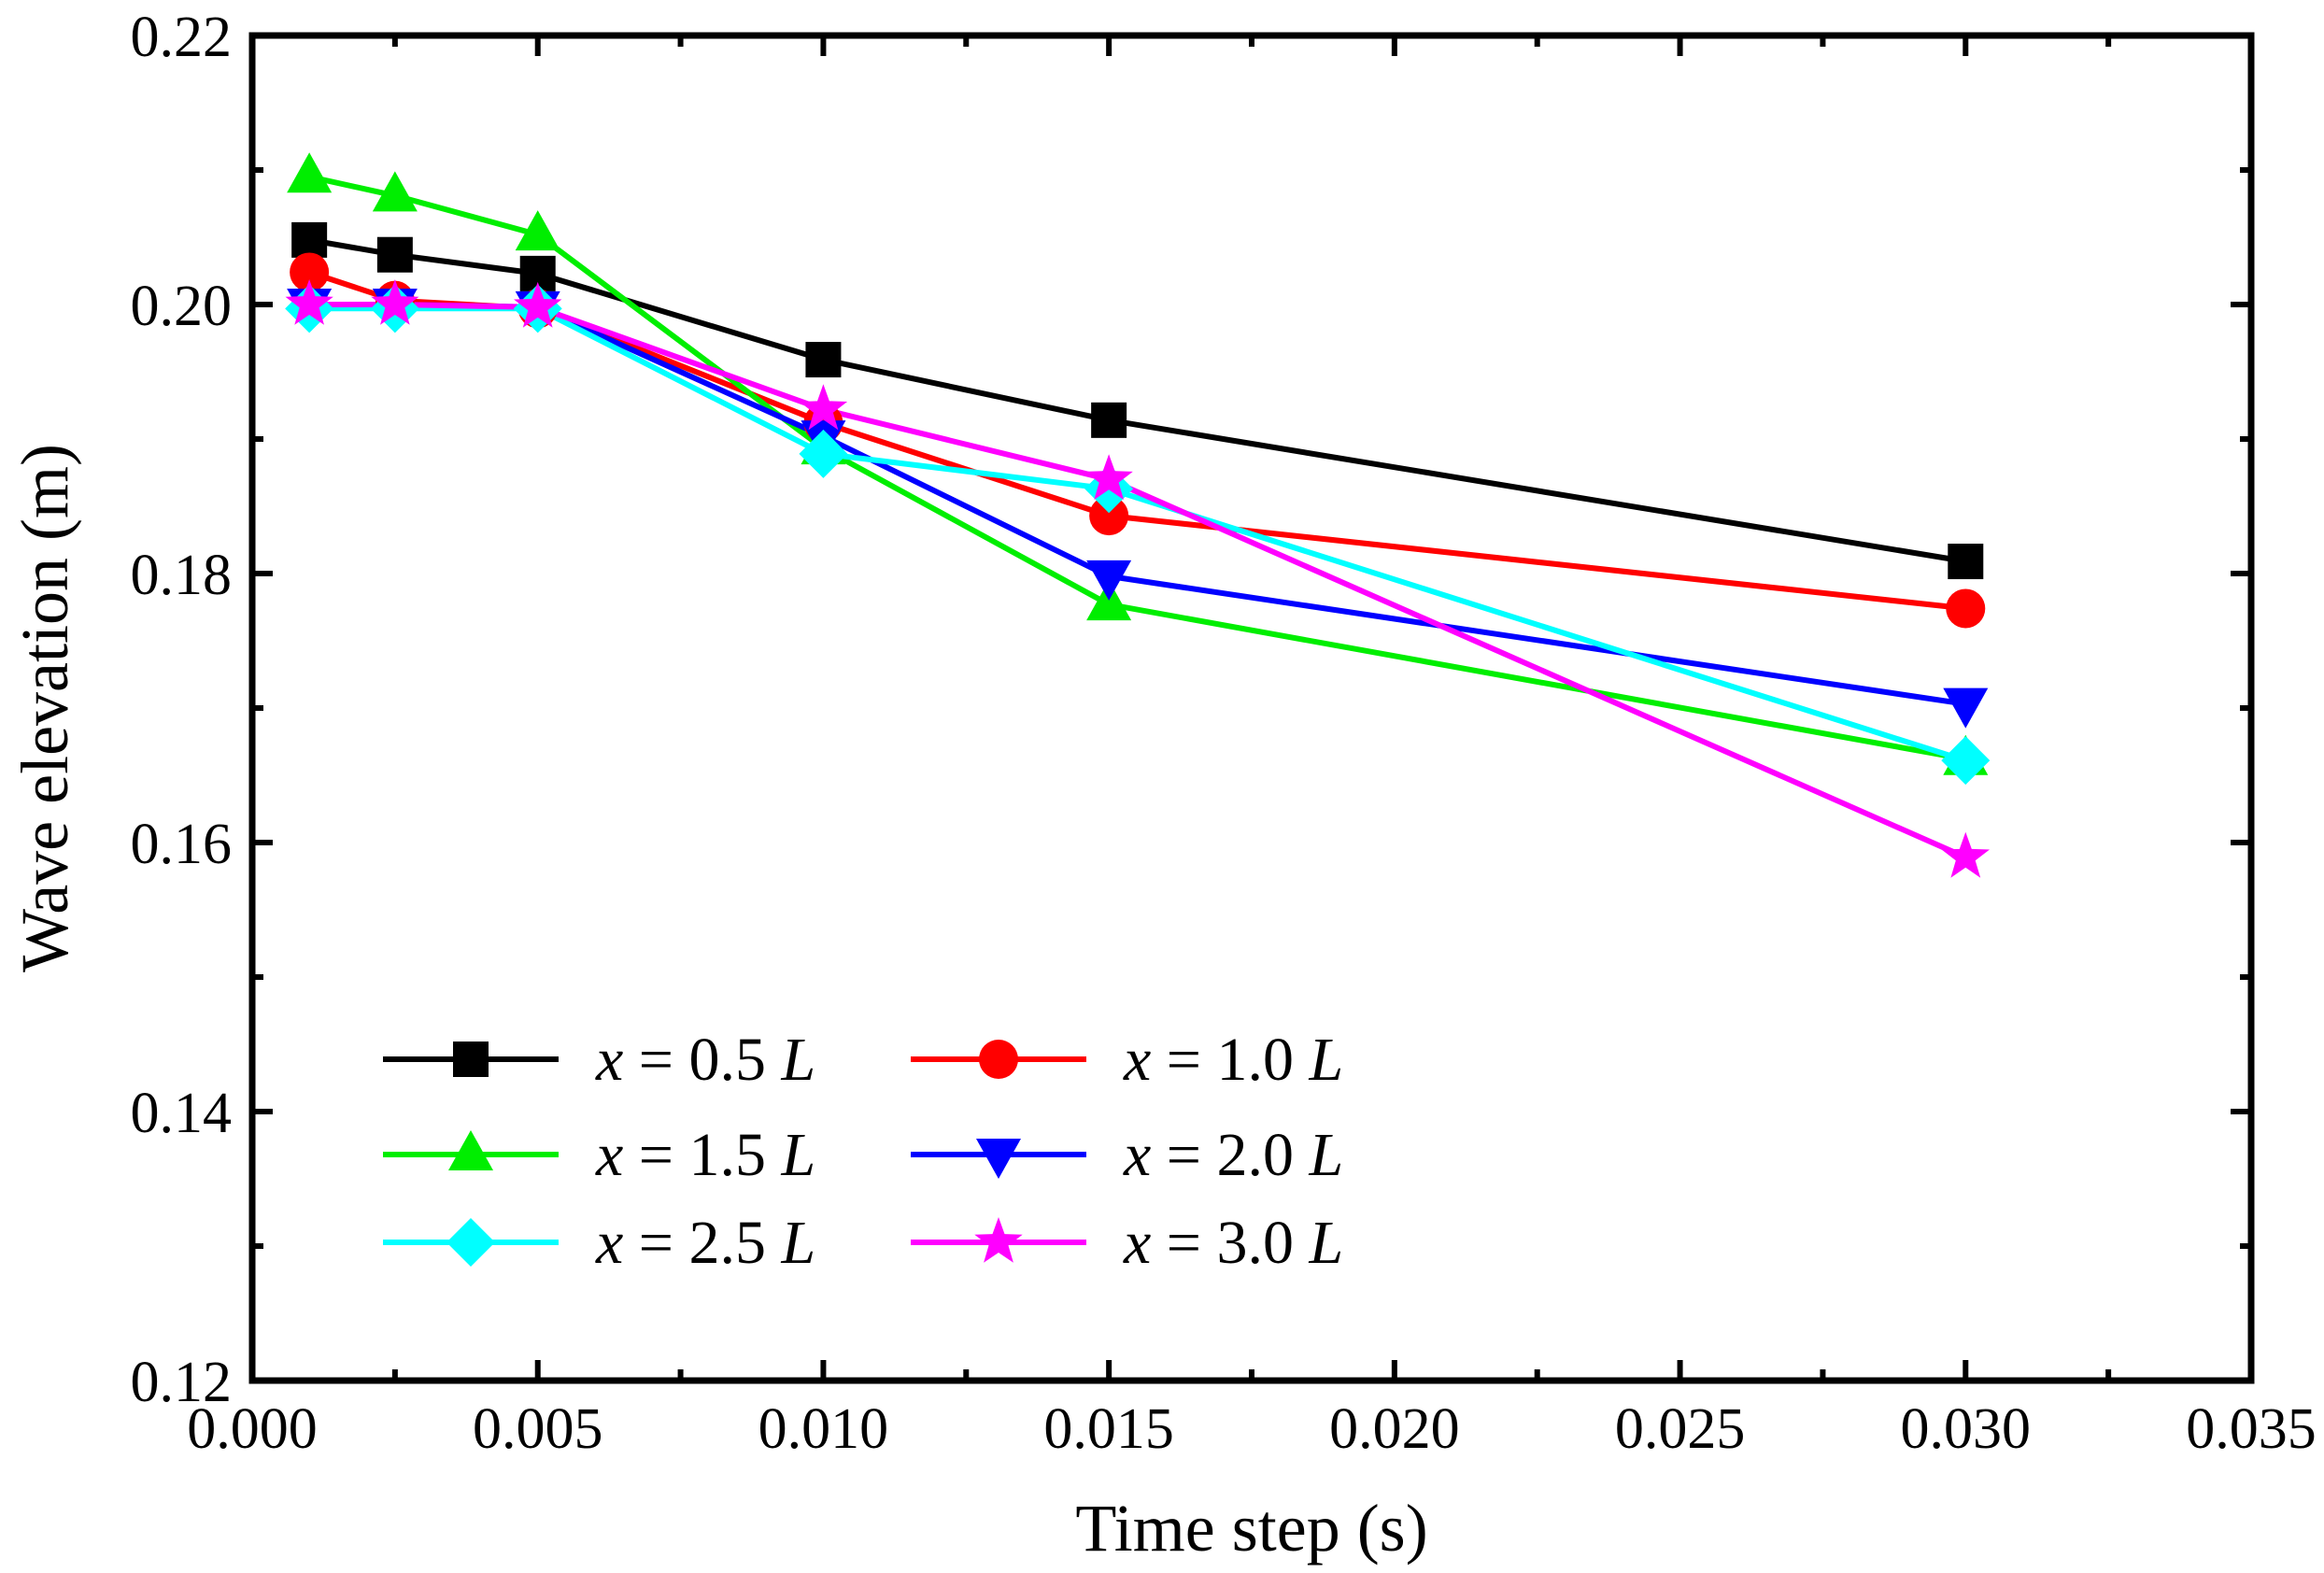  What do you see at coordinates (705, 1060) in the screenshot?
I see `legend-label: x = 0.5 L` at bounding box center [705, 1060].